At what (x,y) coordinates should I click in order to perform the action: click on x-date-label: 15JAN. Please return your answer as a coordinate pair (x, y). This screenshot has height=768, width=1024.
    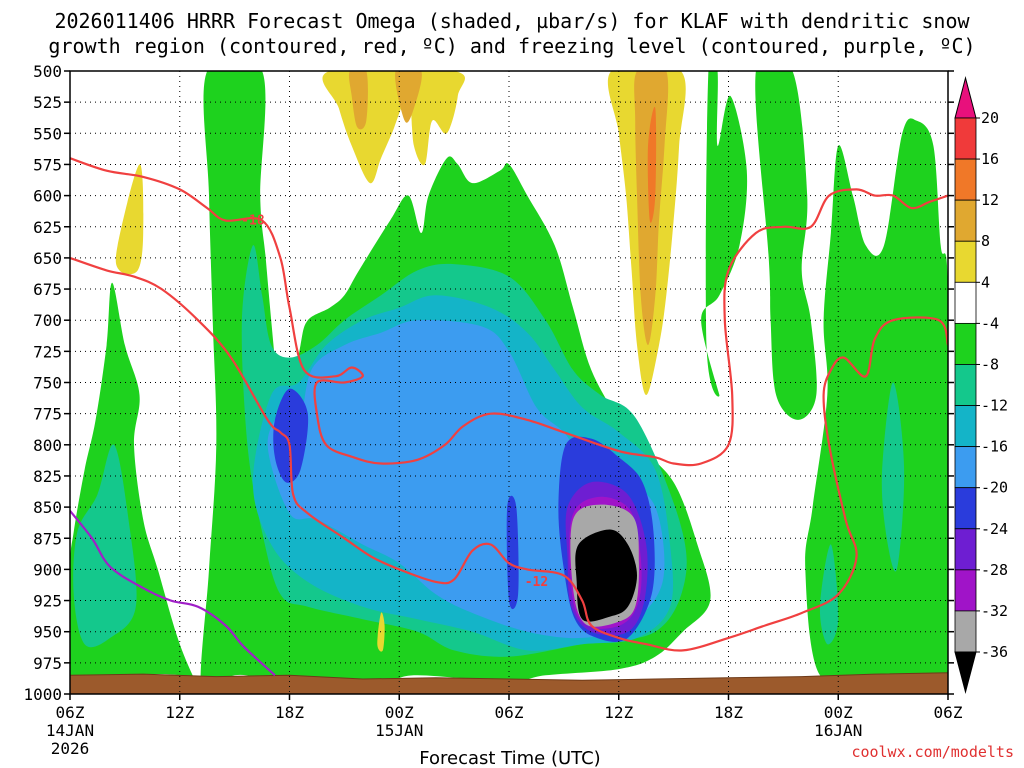
    Looking at the image, I should click on (399, 730).